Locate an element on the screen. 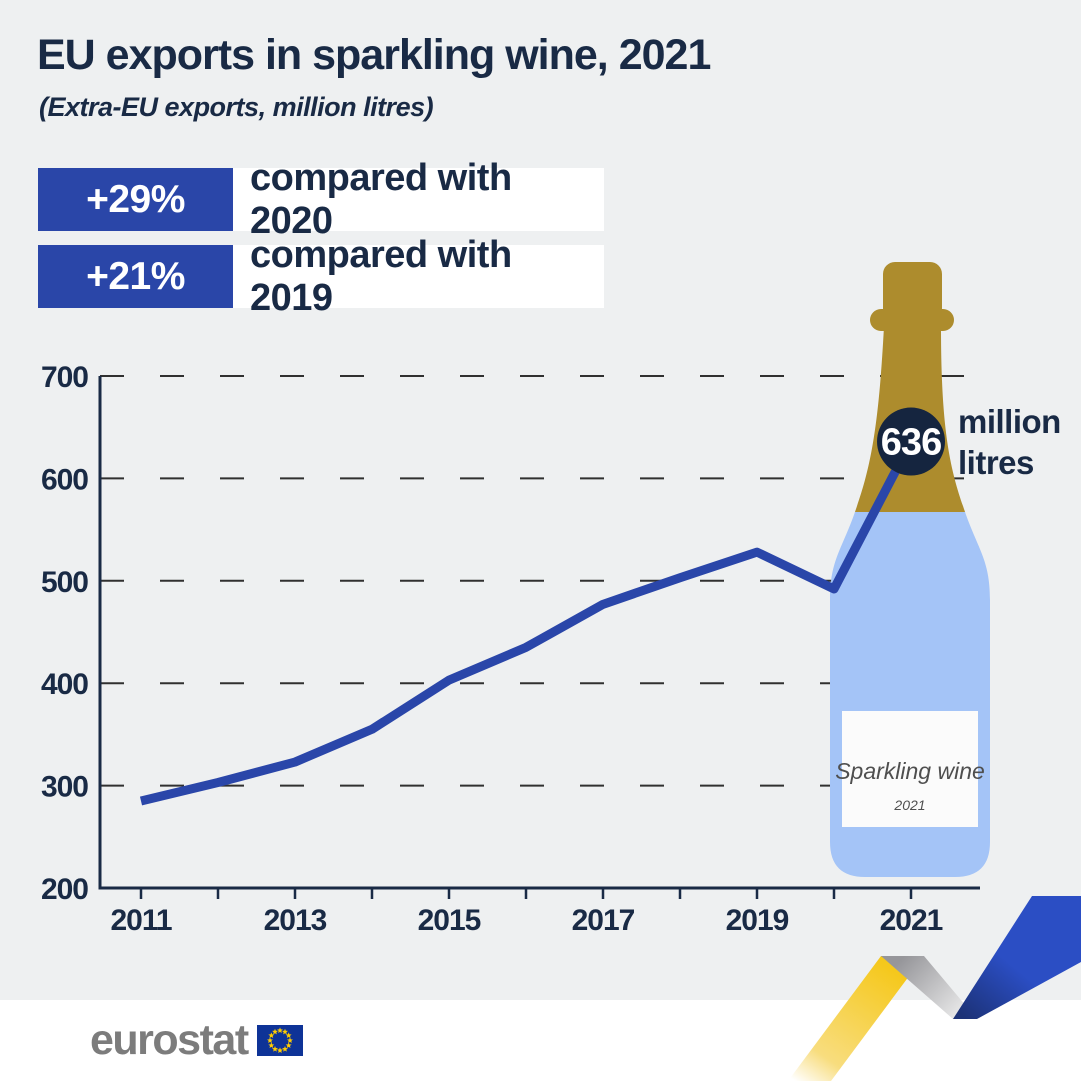  value-marker is located at coordinates (911, 441).